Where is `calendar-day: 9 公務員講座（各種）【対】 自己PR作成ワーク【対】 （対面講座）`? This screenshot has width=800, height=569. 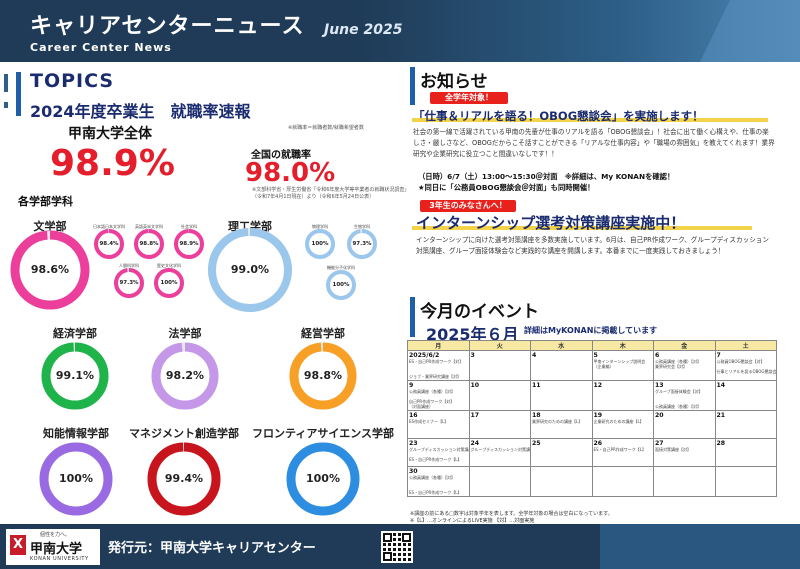 calendar-day: 9 公務員講座（各種）【対】 自己PR作成ワーク【対】 （対面講座） is located at coordinates (438, 395).